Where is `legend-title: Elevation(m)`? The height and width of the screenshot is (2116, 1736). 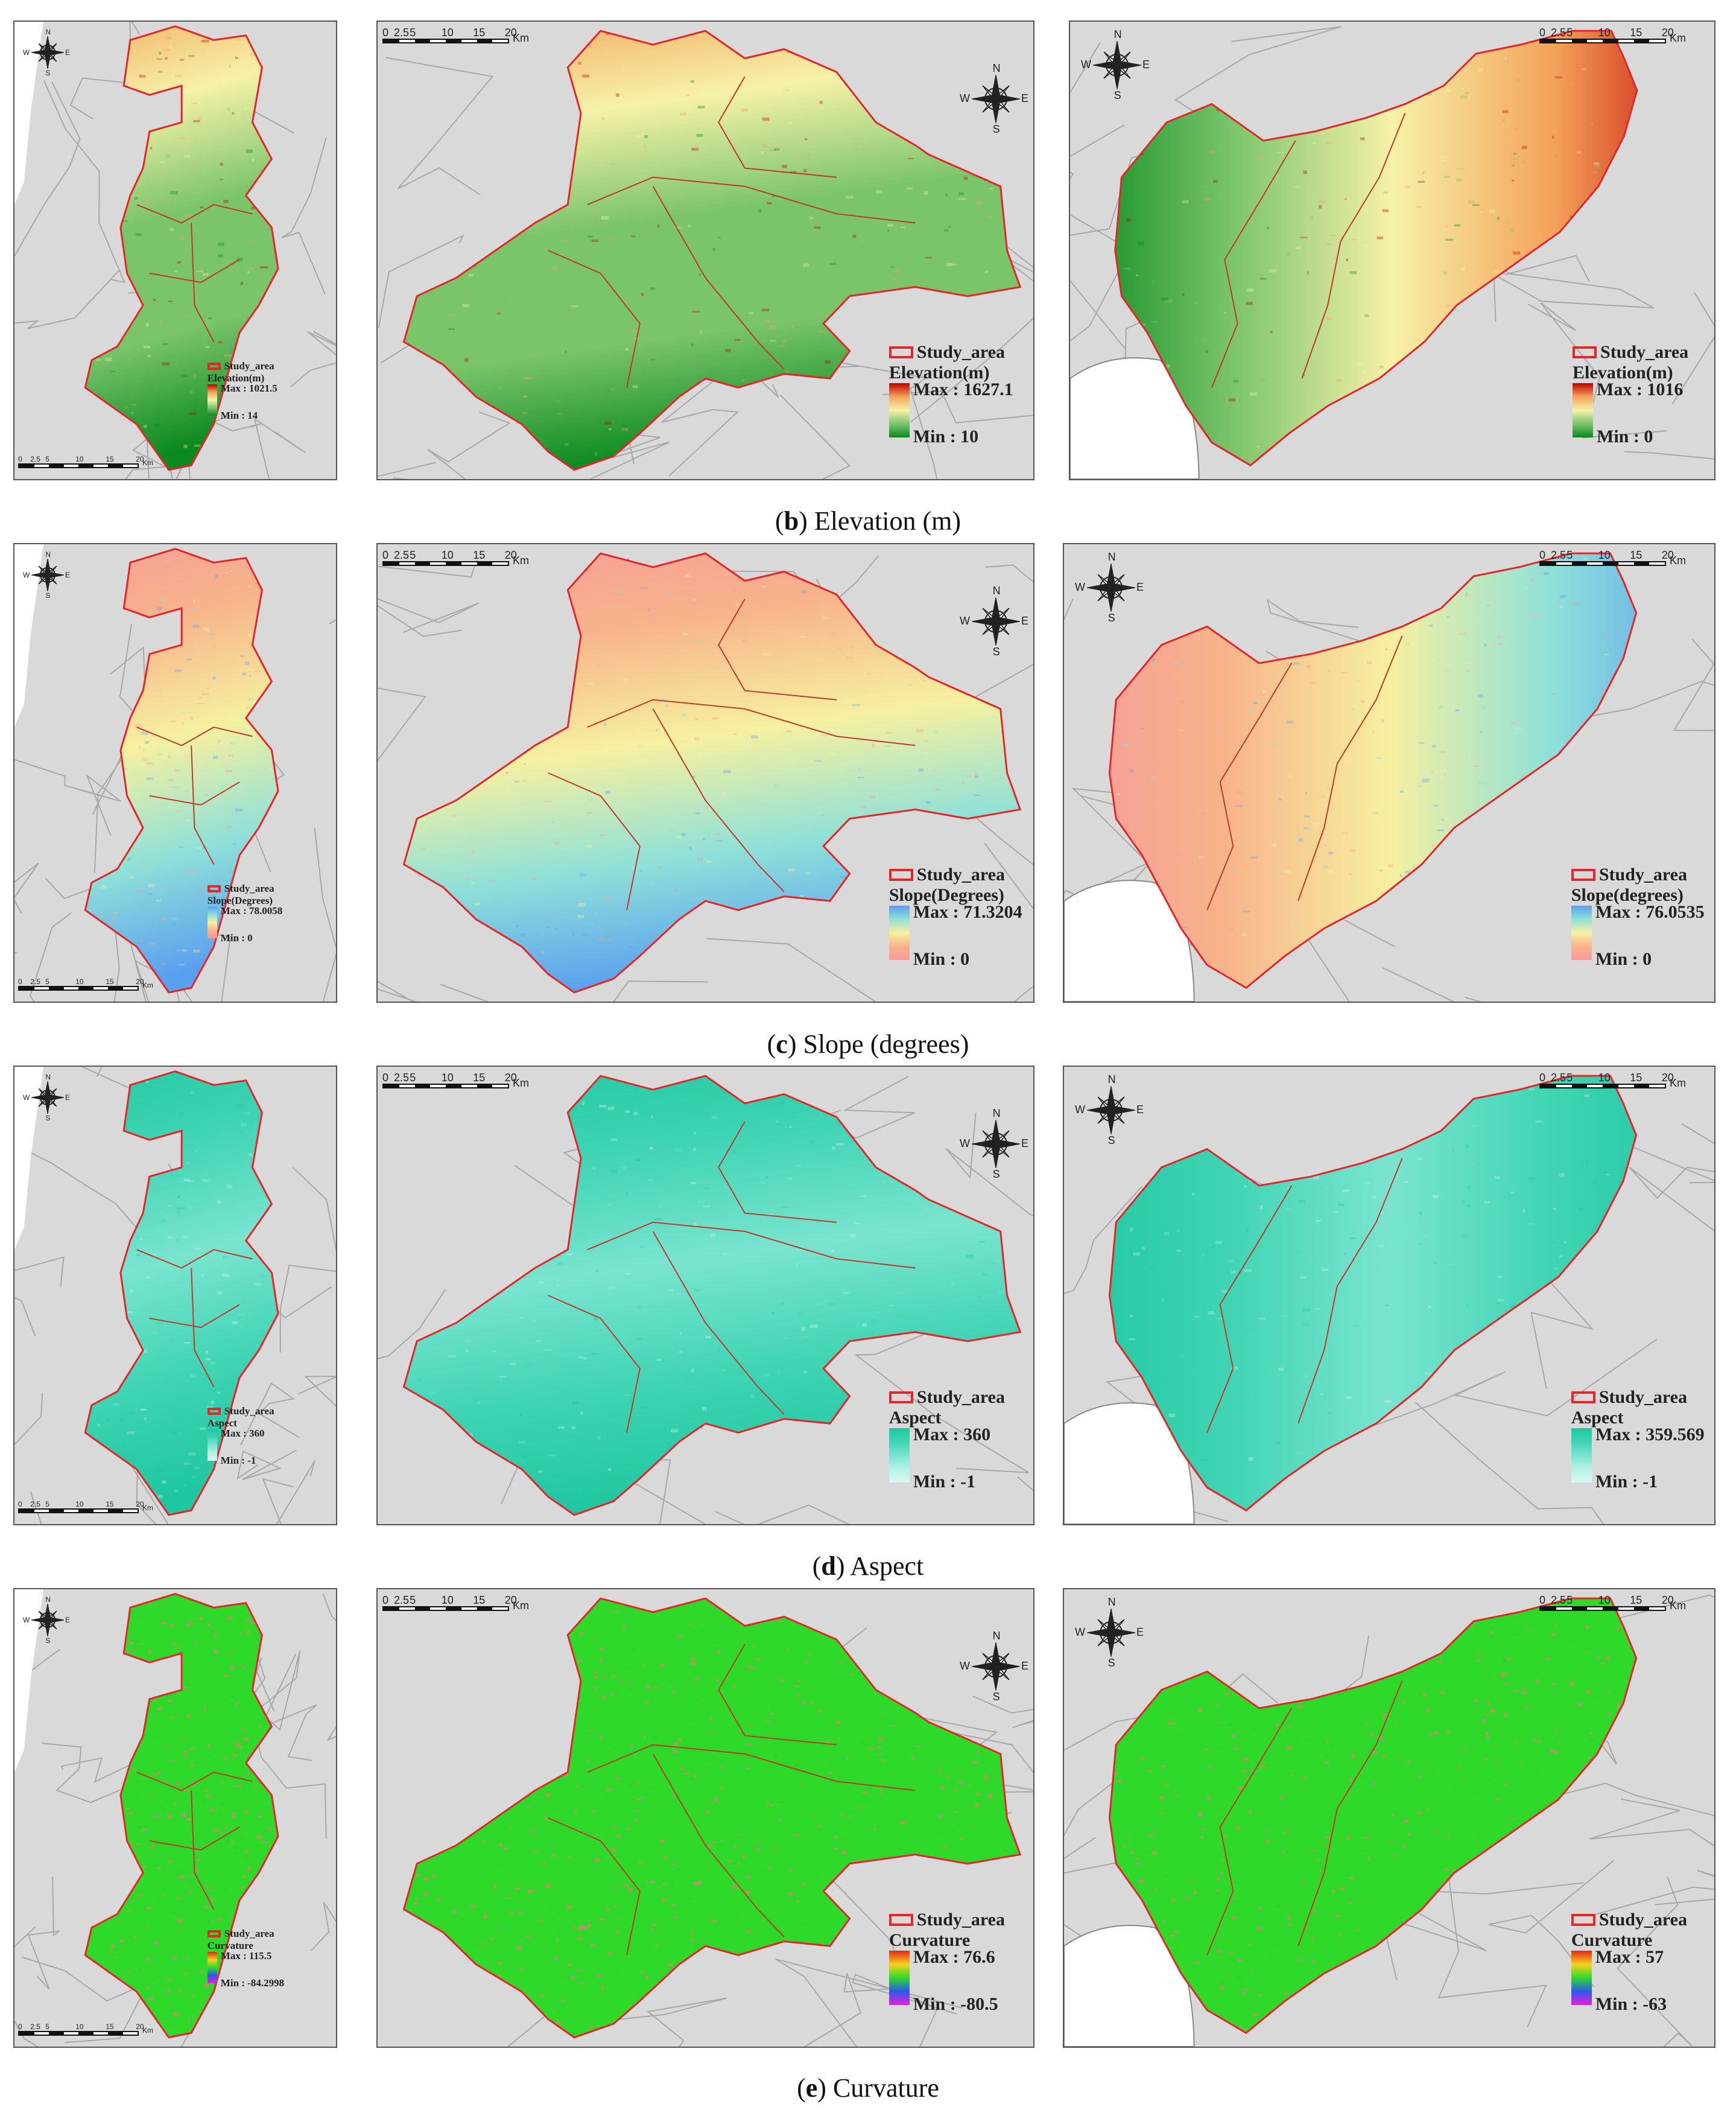 legend-title: Elevation(m) is located at coordinates (939, 373).